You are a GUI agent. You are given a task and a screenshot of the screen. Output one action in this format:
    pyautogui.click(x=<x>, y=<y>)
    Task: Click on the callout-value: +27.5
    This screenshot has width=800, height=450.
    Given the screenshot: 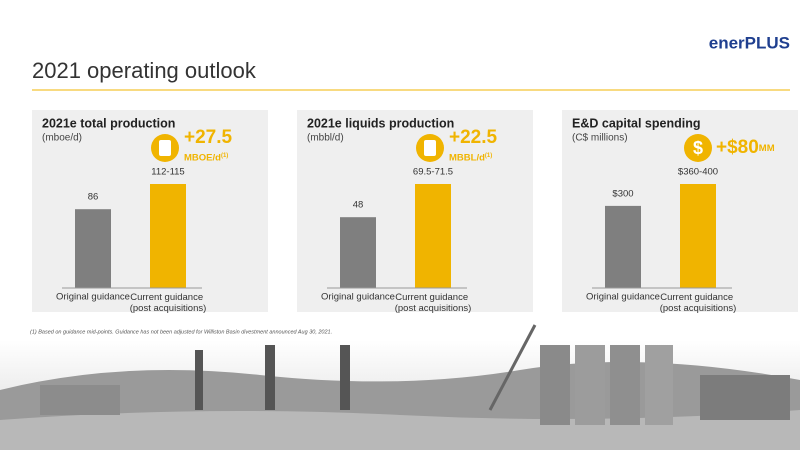 What is the action you would take?
    pyautogui.click(x=208, y=137)
    